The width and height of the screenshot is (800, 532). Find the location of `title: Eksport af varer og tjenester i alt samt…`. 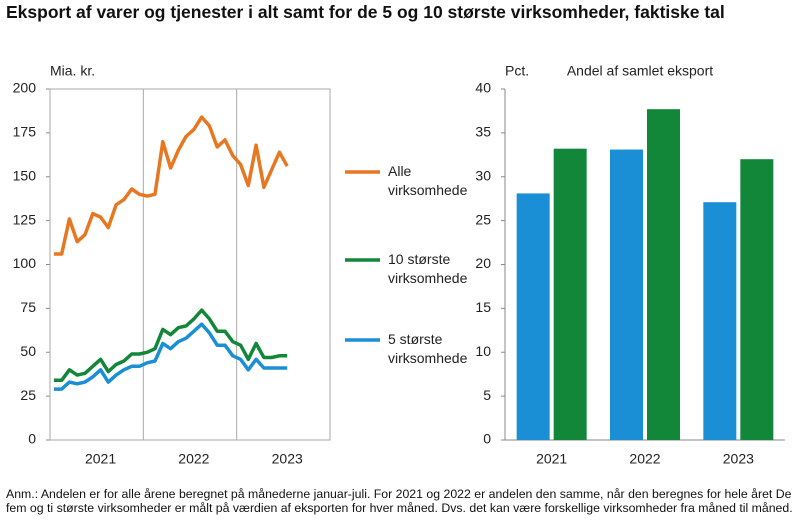

title: Eksport af varer og tjenester i alt samt… is located at coordinates (365, 12).